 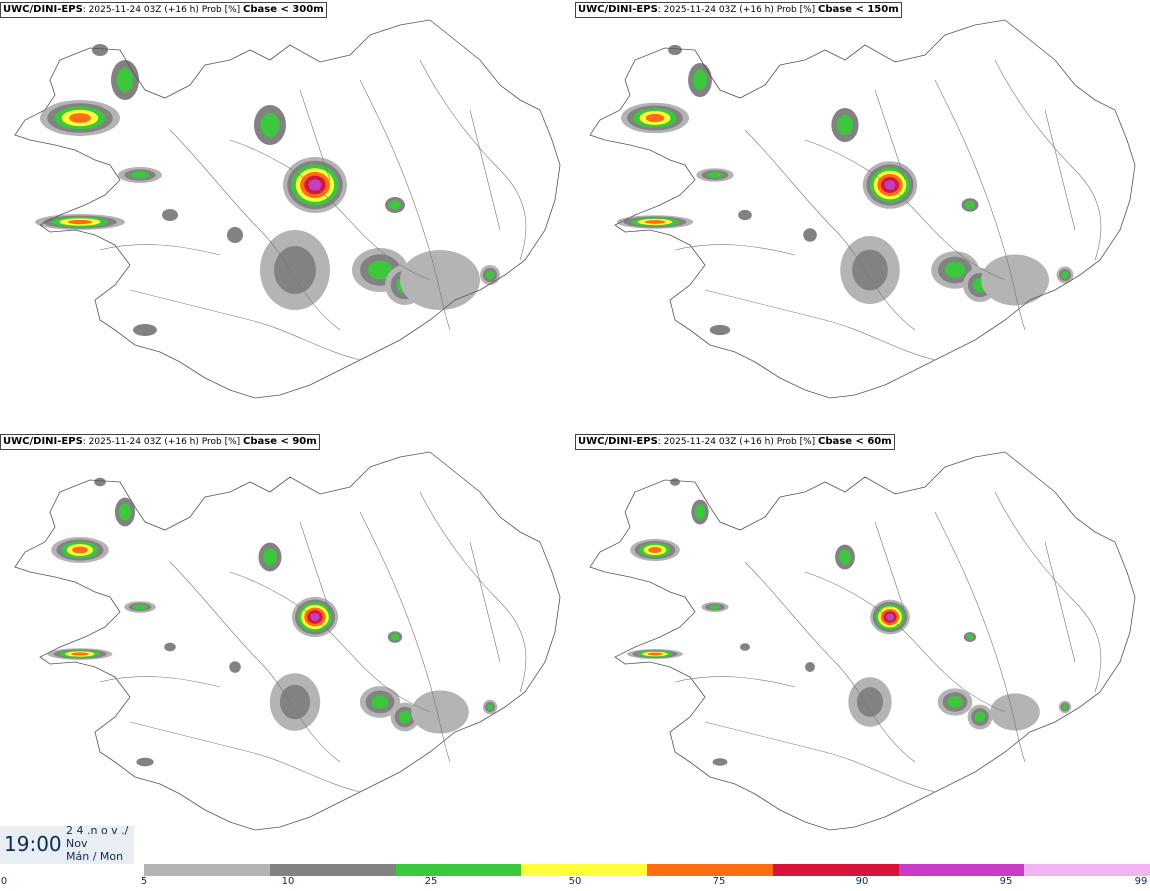 I want to click on colorbar-tick: 99, so click(x=1141, y=881).